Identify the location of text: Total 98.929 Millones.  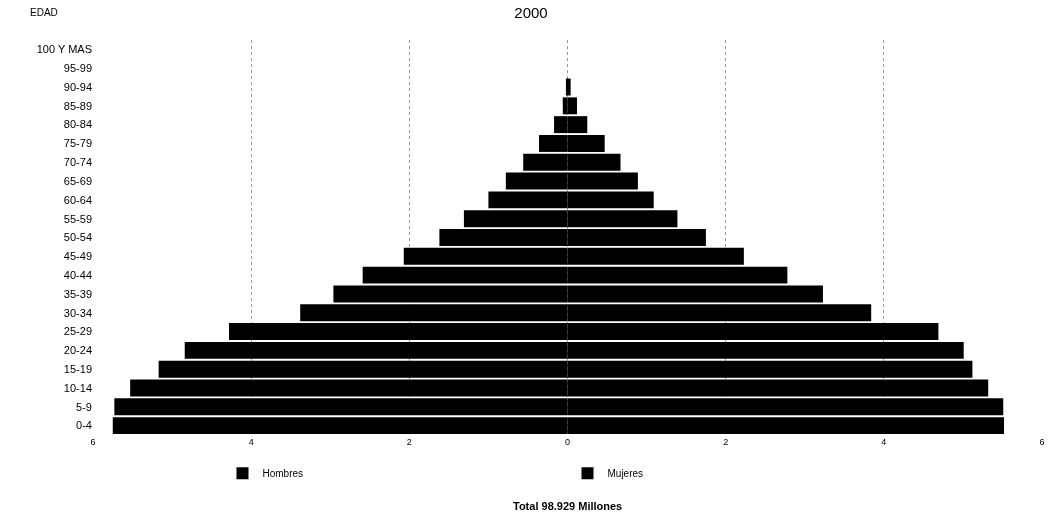
(568, 506).